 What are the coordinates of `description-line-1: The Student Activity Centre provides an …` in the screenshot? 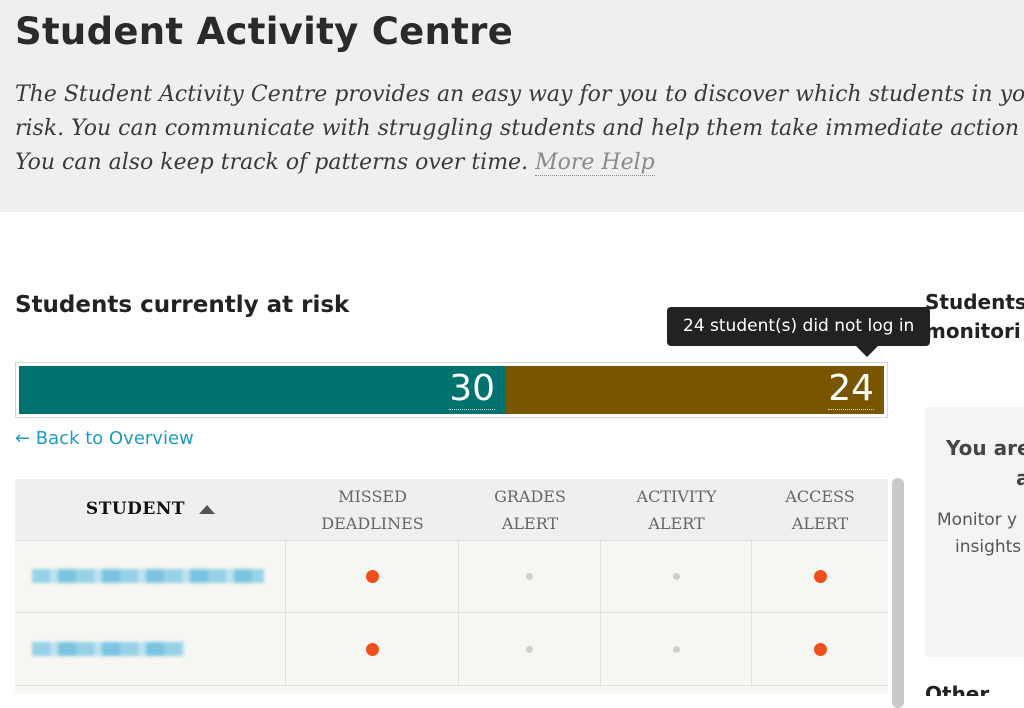 It's located at (519, 94).